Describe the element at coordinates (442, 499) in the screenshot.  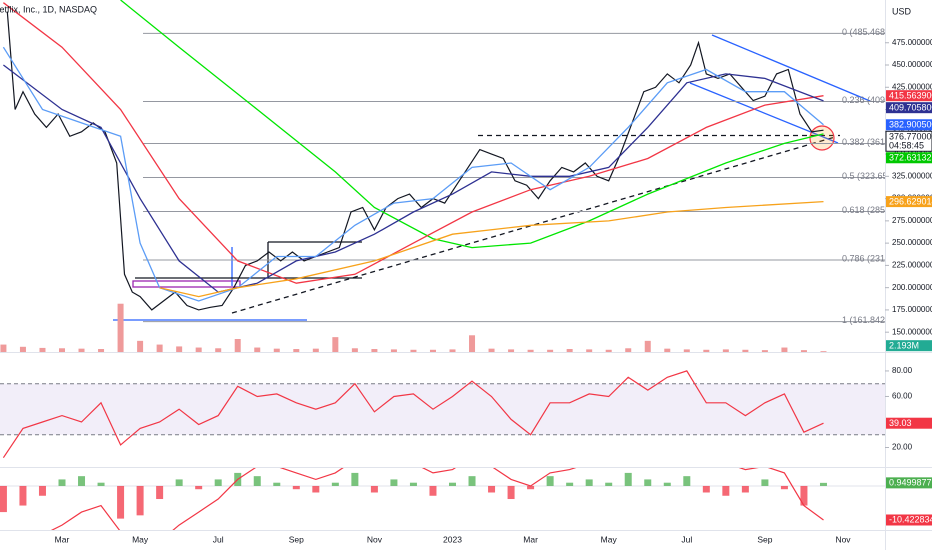
I see `macd-pane` at that location.